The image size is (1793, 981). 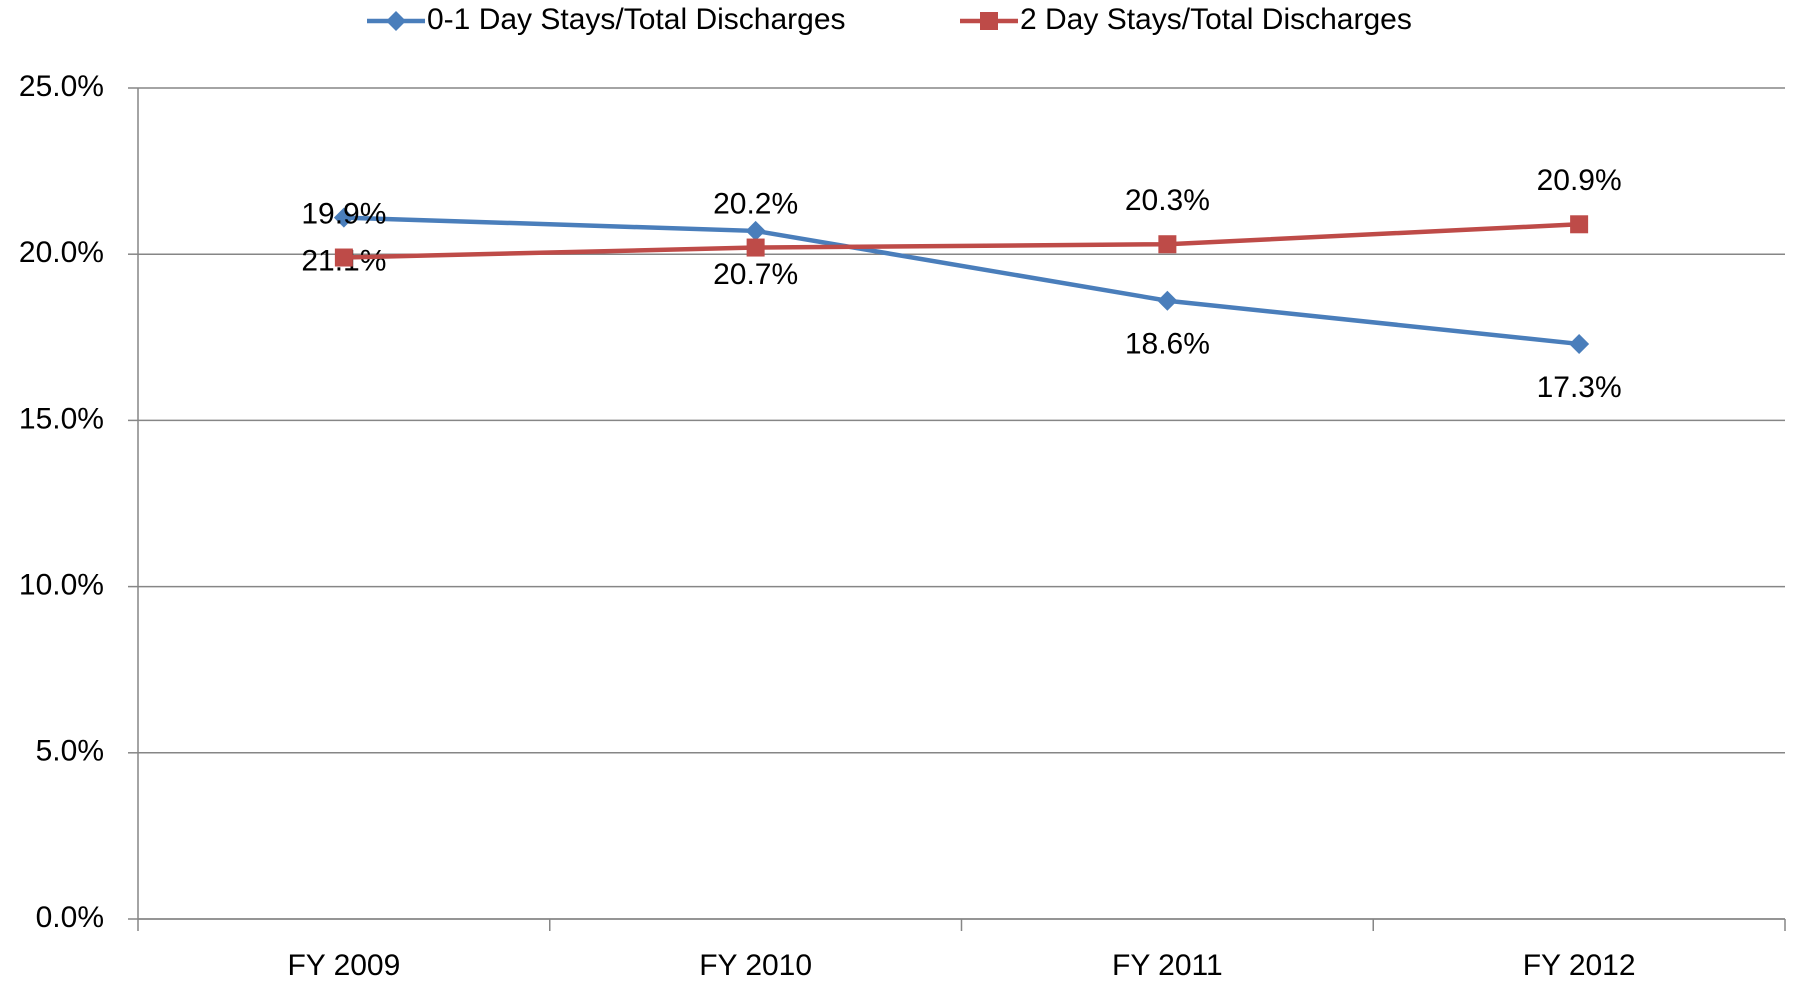 I want to click on y-tick-label: 20.0%, so click(x=61, y=252).